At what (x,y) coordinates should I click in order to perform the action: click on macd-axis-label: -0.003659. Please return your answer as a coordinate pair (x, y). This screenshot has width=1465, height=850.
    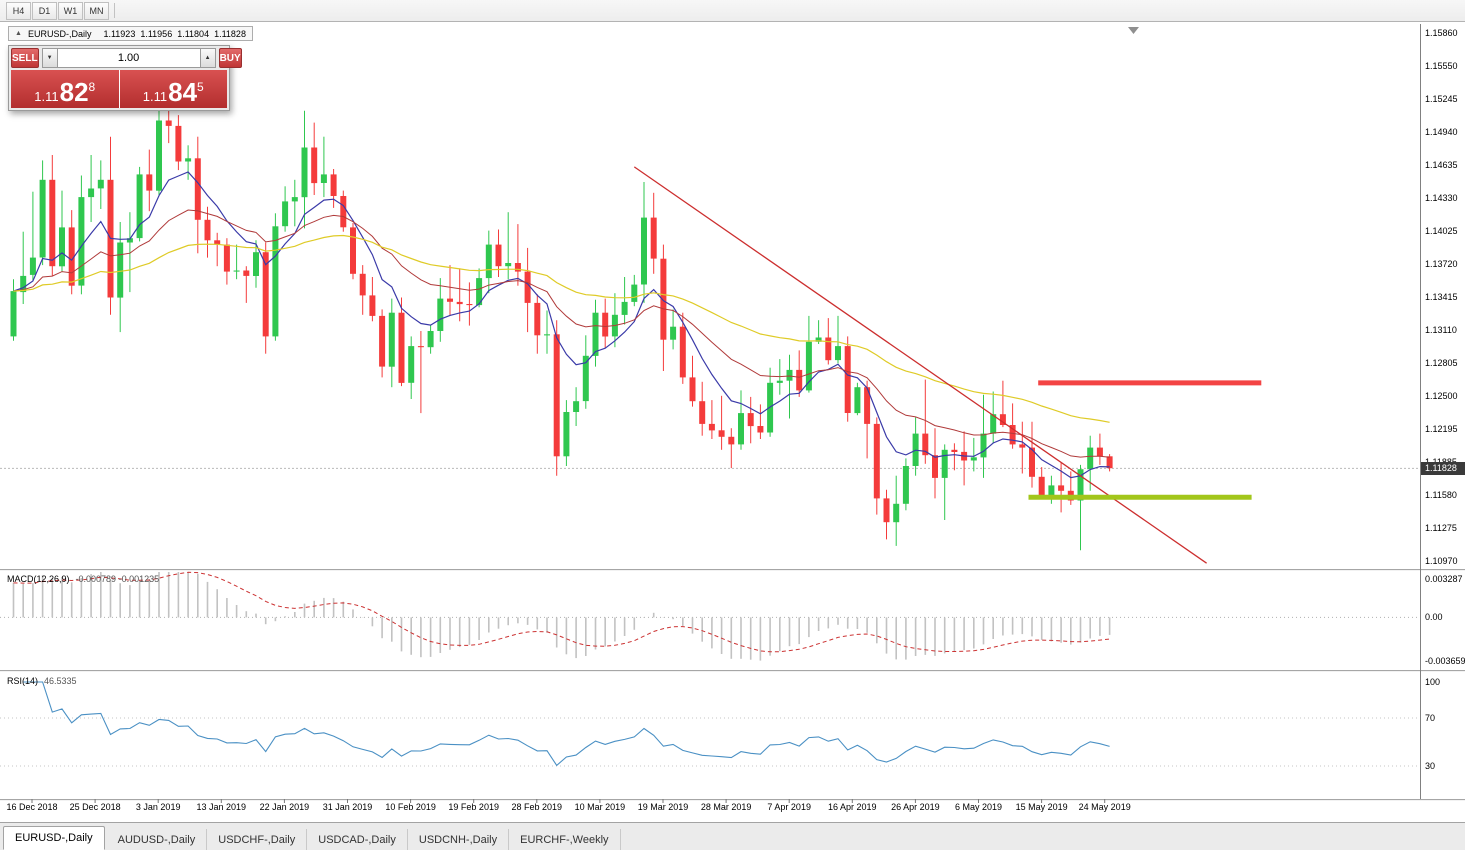
    Looking at the image, I should click on (1445, 661).